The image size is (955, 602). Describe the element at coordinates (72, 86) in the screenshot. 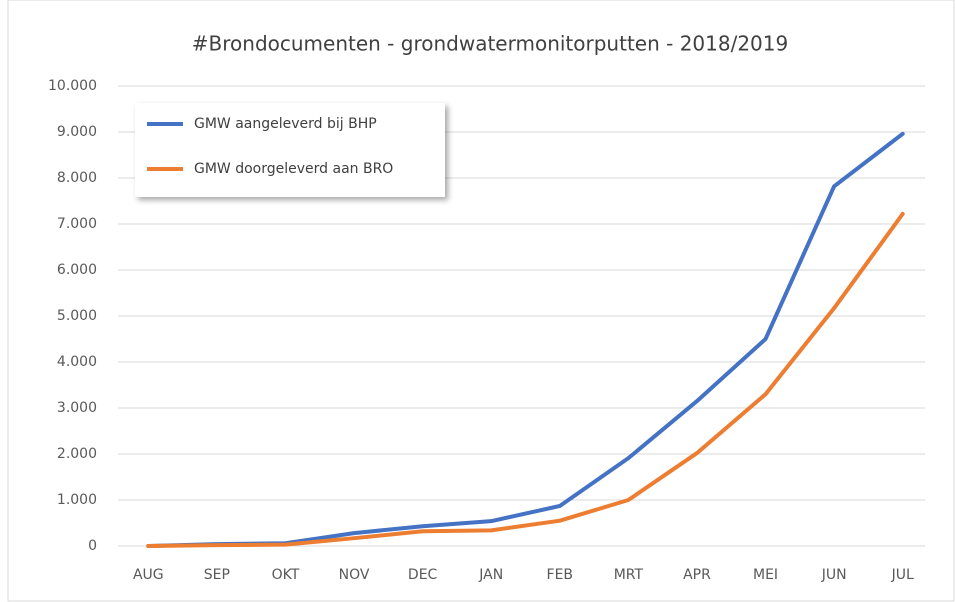

I see `y-tick-label: 10.000` at that location.